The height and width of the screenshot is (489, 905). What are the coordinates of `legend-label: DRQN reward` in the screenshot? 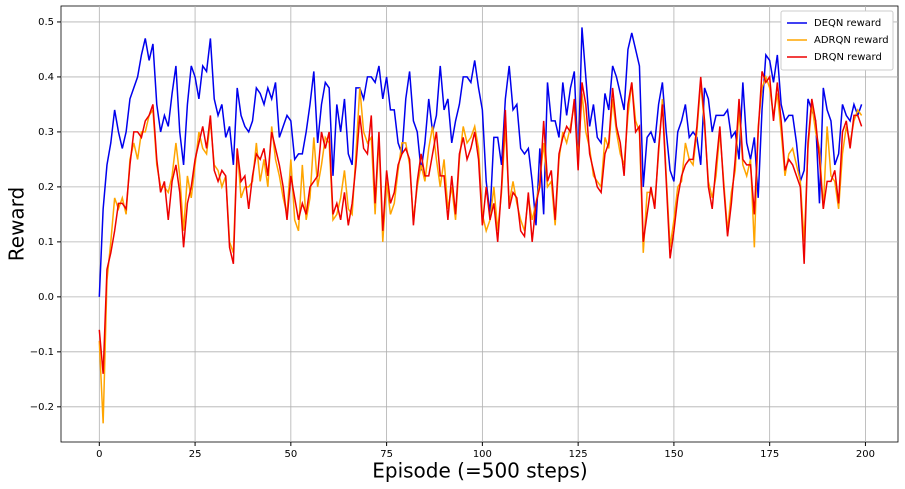 It's located at (848, 57).